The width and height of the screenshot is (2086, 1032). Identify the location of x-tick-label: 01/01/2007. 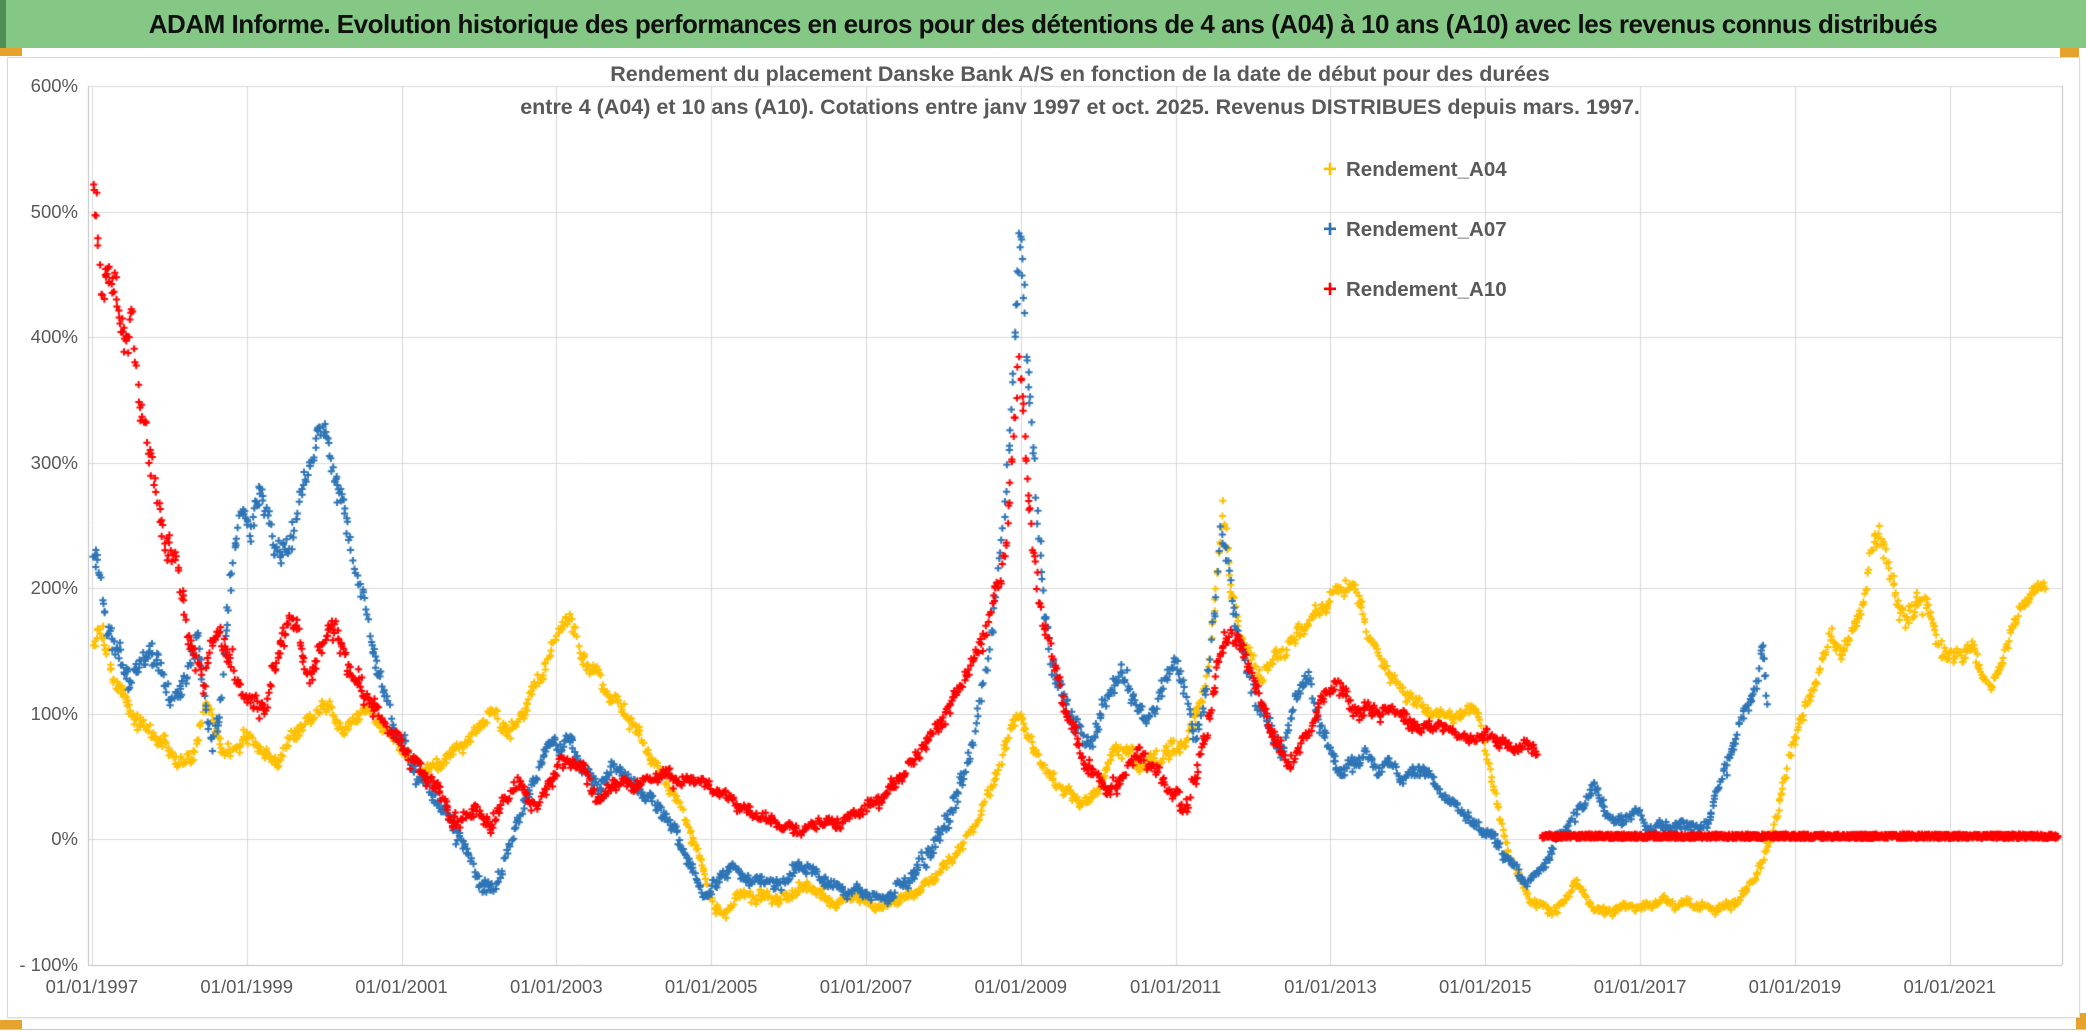
(866, 986).